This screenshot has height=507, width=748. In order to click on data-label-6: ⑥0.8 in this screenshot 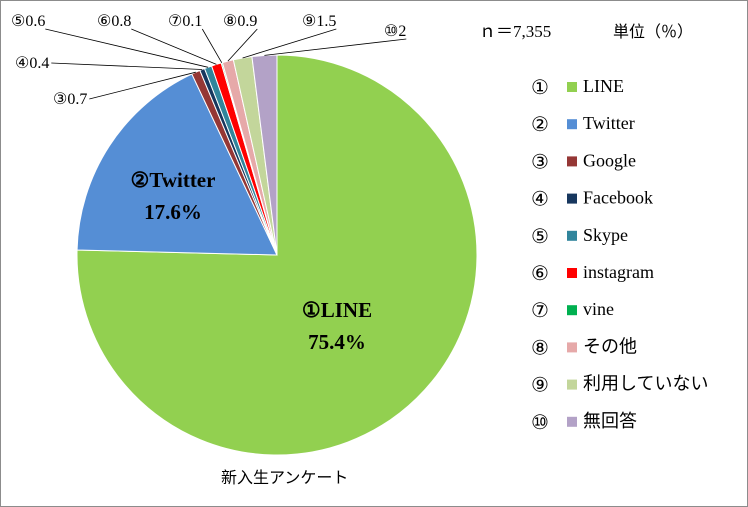, I will do `click(114, 21)`.